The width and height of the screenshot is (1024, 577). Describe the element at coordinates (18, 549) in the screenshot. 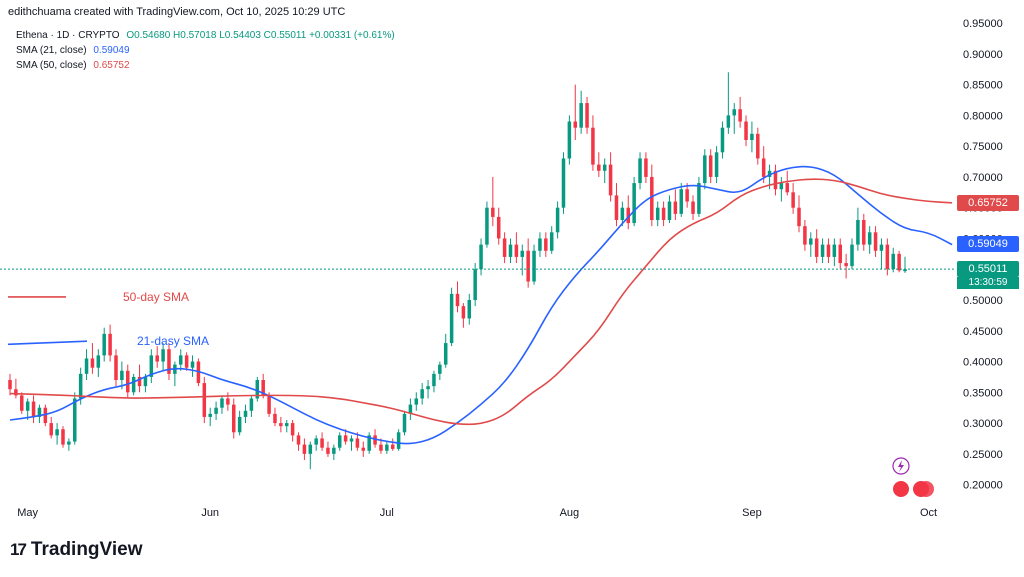

I see `tradingview-mark-icon: 17` at that location.